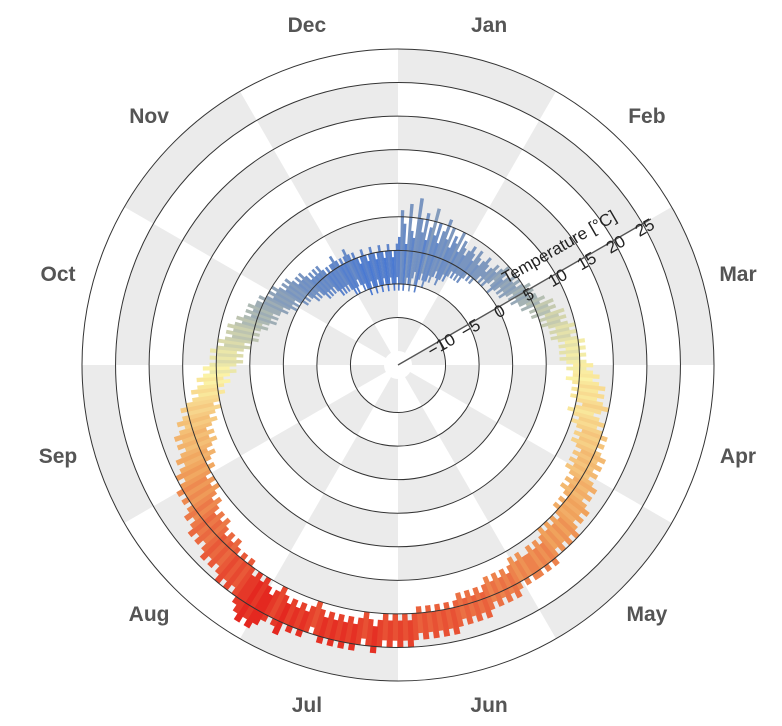 This screenshot has height=726, width=782. What do you see at coordinates (737, 274) in the screenshot?
I see `month-label: Mar` at bounding box center [737, 274].